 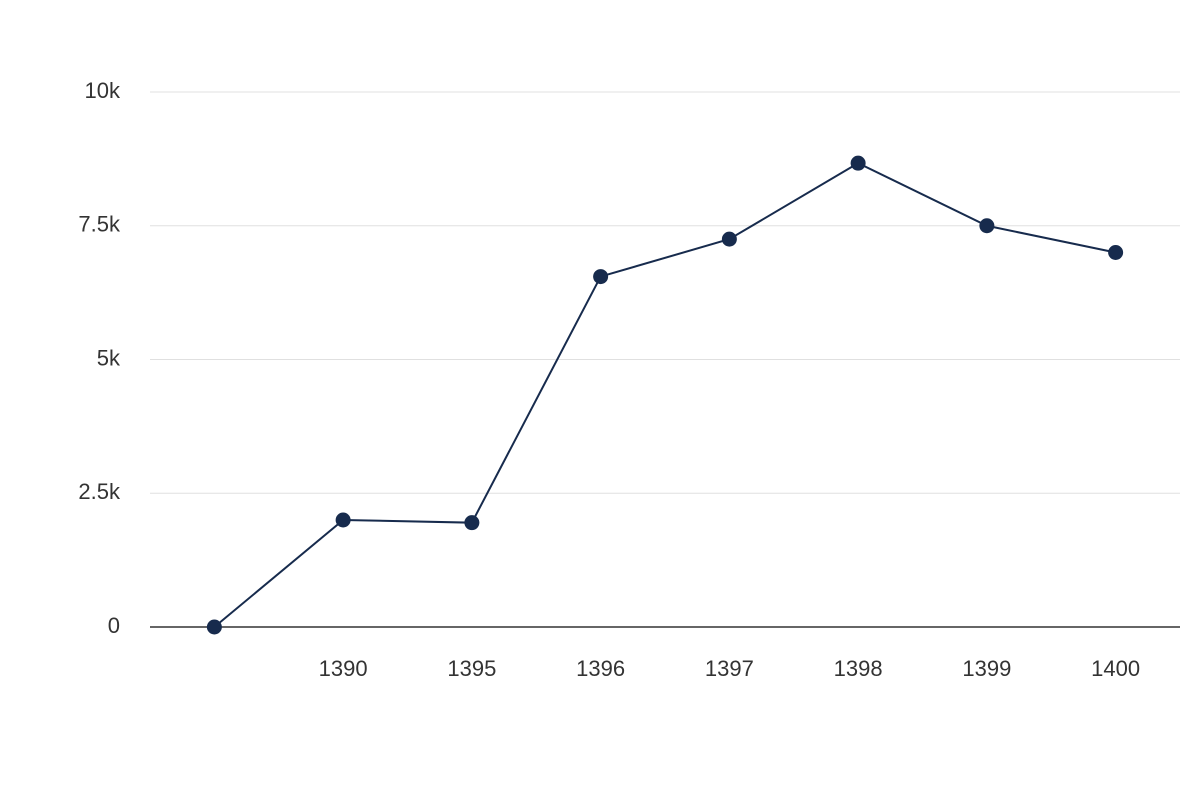 What do you see at coordinates (109, 357) in the screenshot?
I see `y-tick-label: 5k` at bounding box center [109, 357].